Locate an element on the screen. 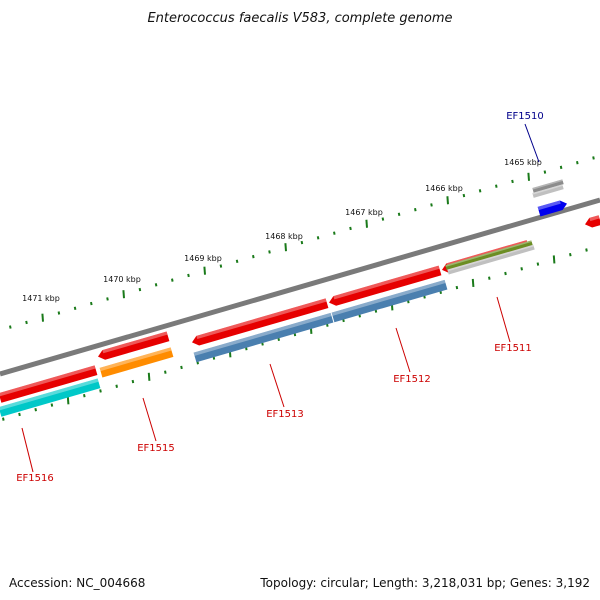 The image size is (600, 600). tick-label: 1470 kbp is located at coordinates (122, 279).